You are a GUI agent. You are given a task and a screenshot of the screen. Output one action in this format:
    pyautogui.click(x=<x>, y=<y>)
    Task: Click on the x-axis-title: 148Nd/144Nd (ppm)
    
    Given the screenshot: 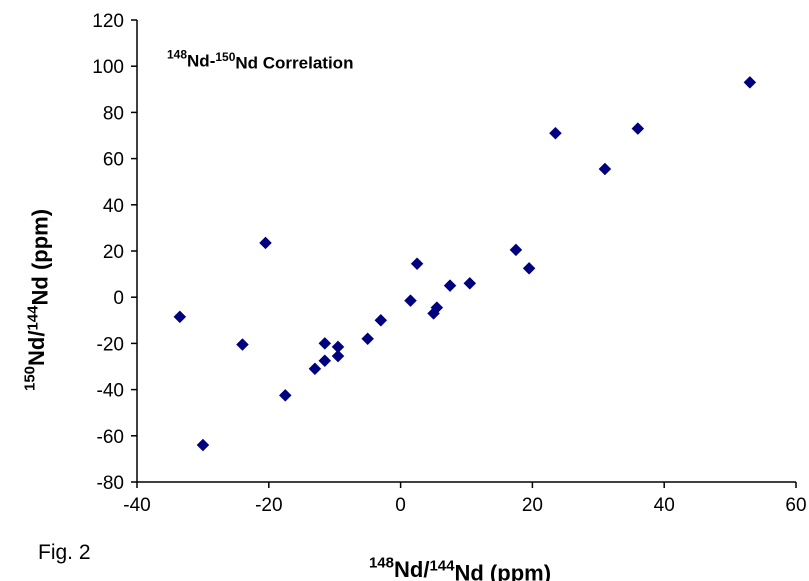 What is the action you would take?
    pyautogui.click(x=460, y=567)
    